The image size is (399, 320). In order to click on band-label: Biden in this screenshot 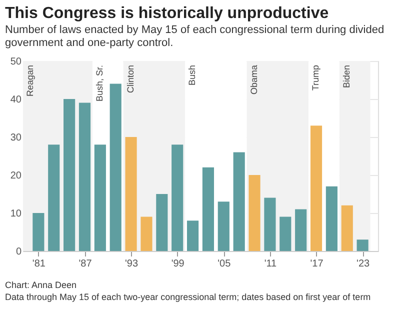, I will do `click(346, 76)`.